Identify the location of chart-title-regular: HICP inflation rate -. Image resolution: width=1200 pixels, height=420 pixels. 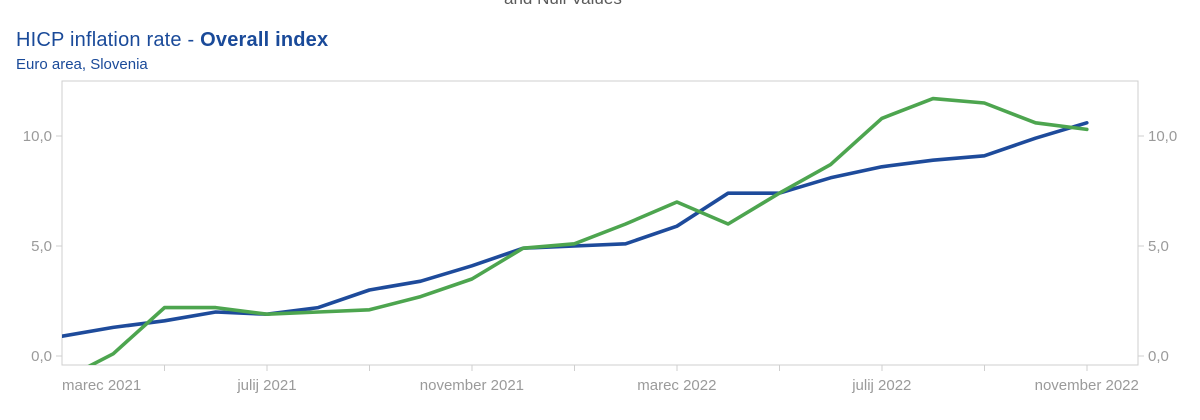
(108, 40).